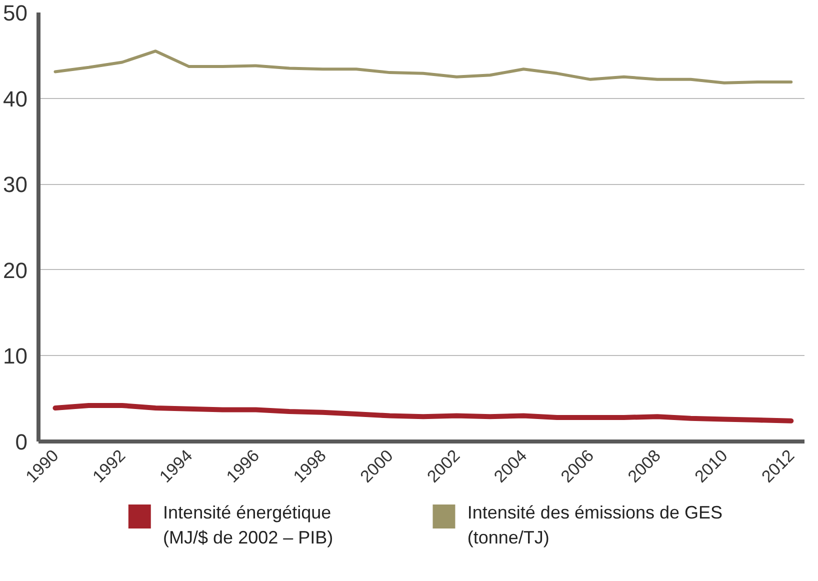 This screenshot has width=818, height=581. Describe the element at coordinates (15, 13) in the screenshot. I see `y-tick-label: 50` at that location.